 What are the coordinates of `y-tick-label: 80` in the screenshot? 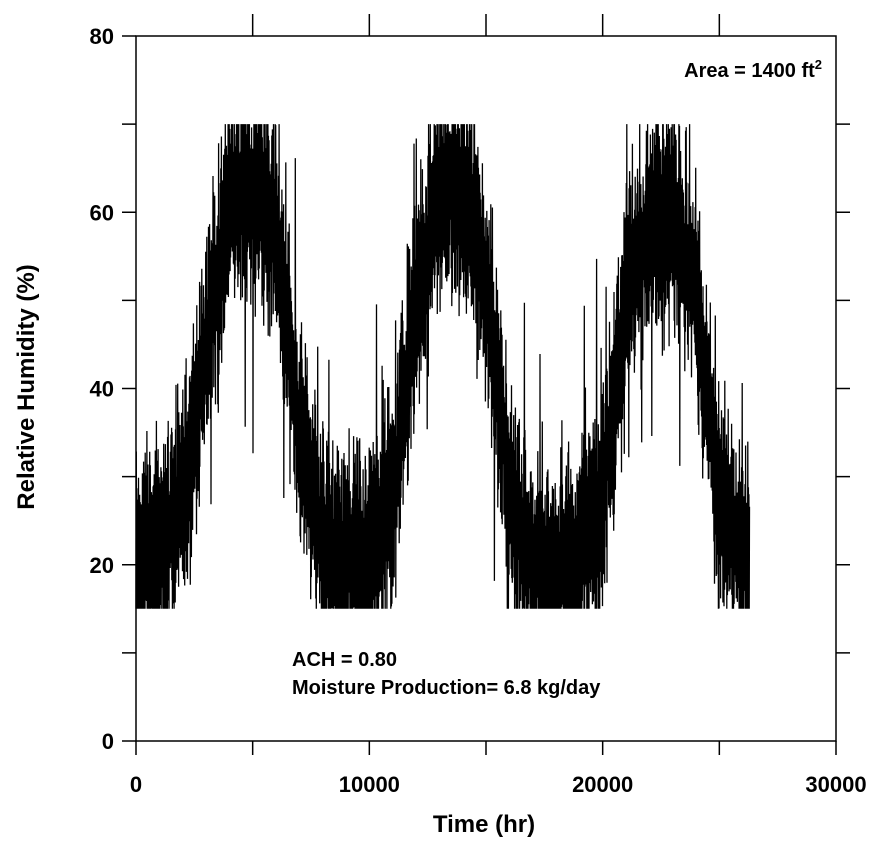 It's located at (102, 36).